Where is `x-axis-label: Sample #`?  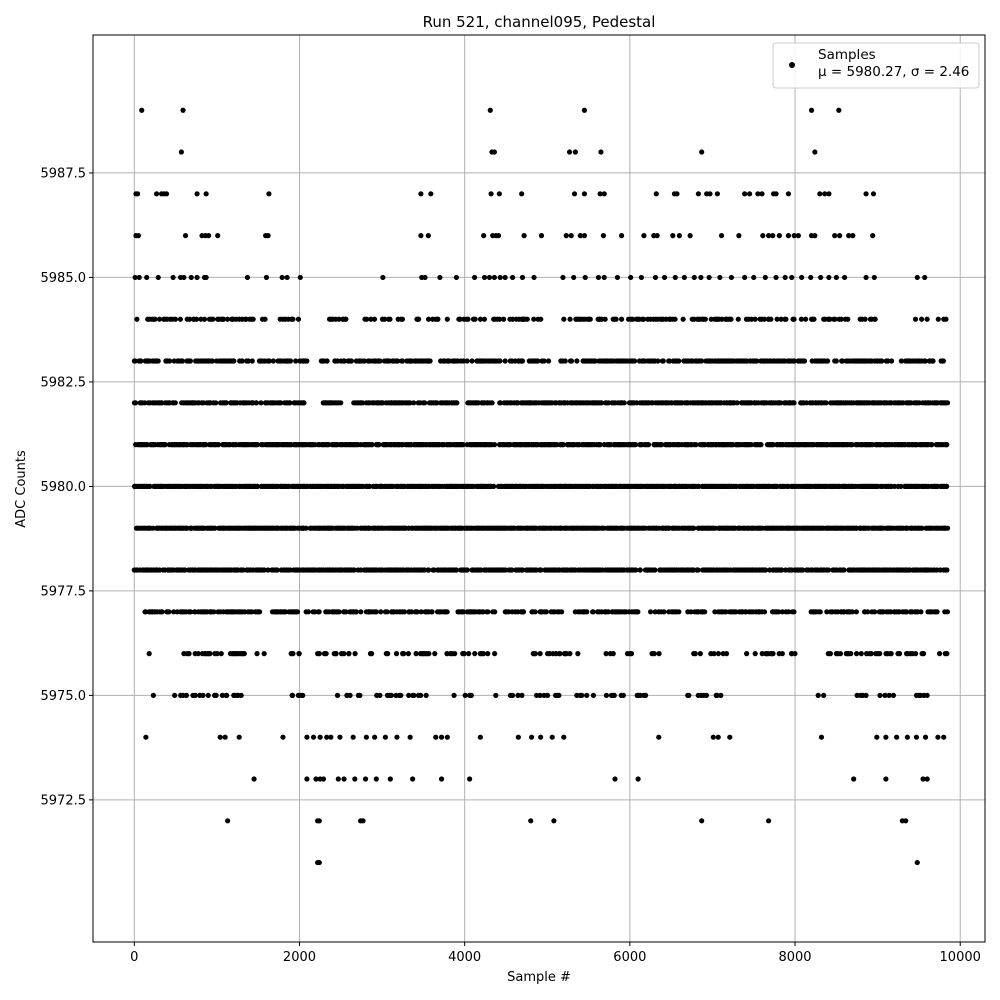 x-axis-label: Sample # is located at coordinates (539, 977).